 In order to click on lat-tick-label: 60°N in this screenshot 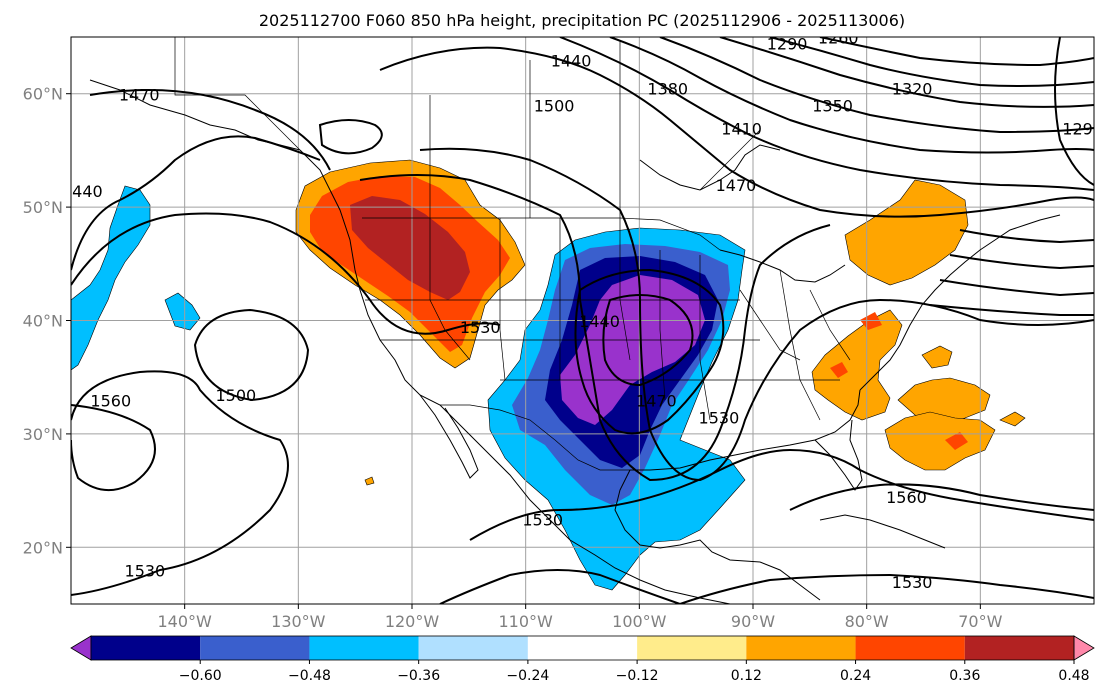, I will do `click(43, 94)`.